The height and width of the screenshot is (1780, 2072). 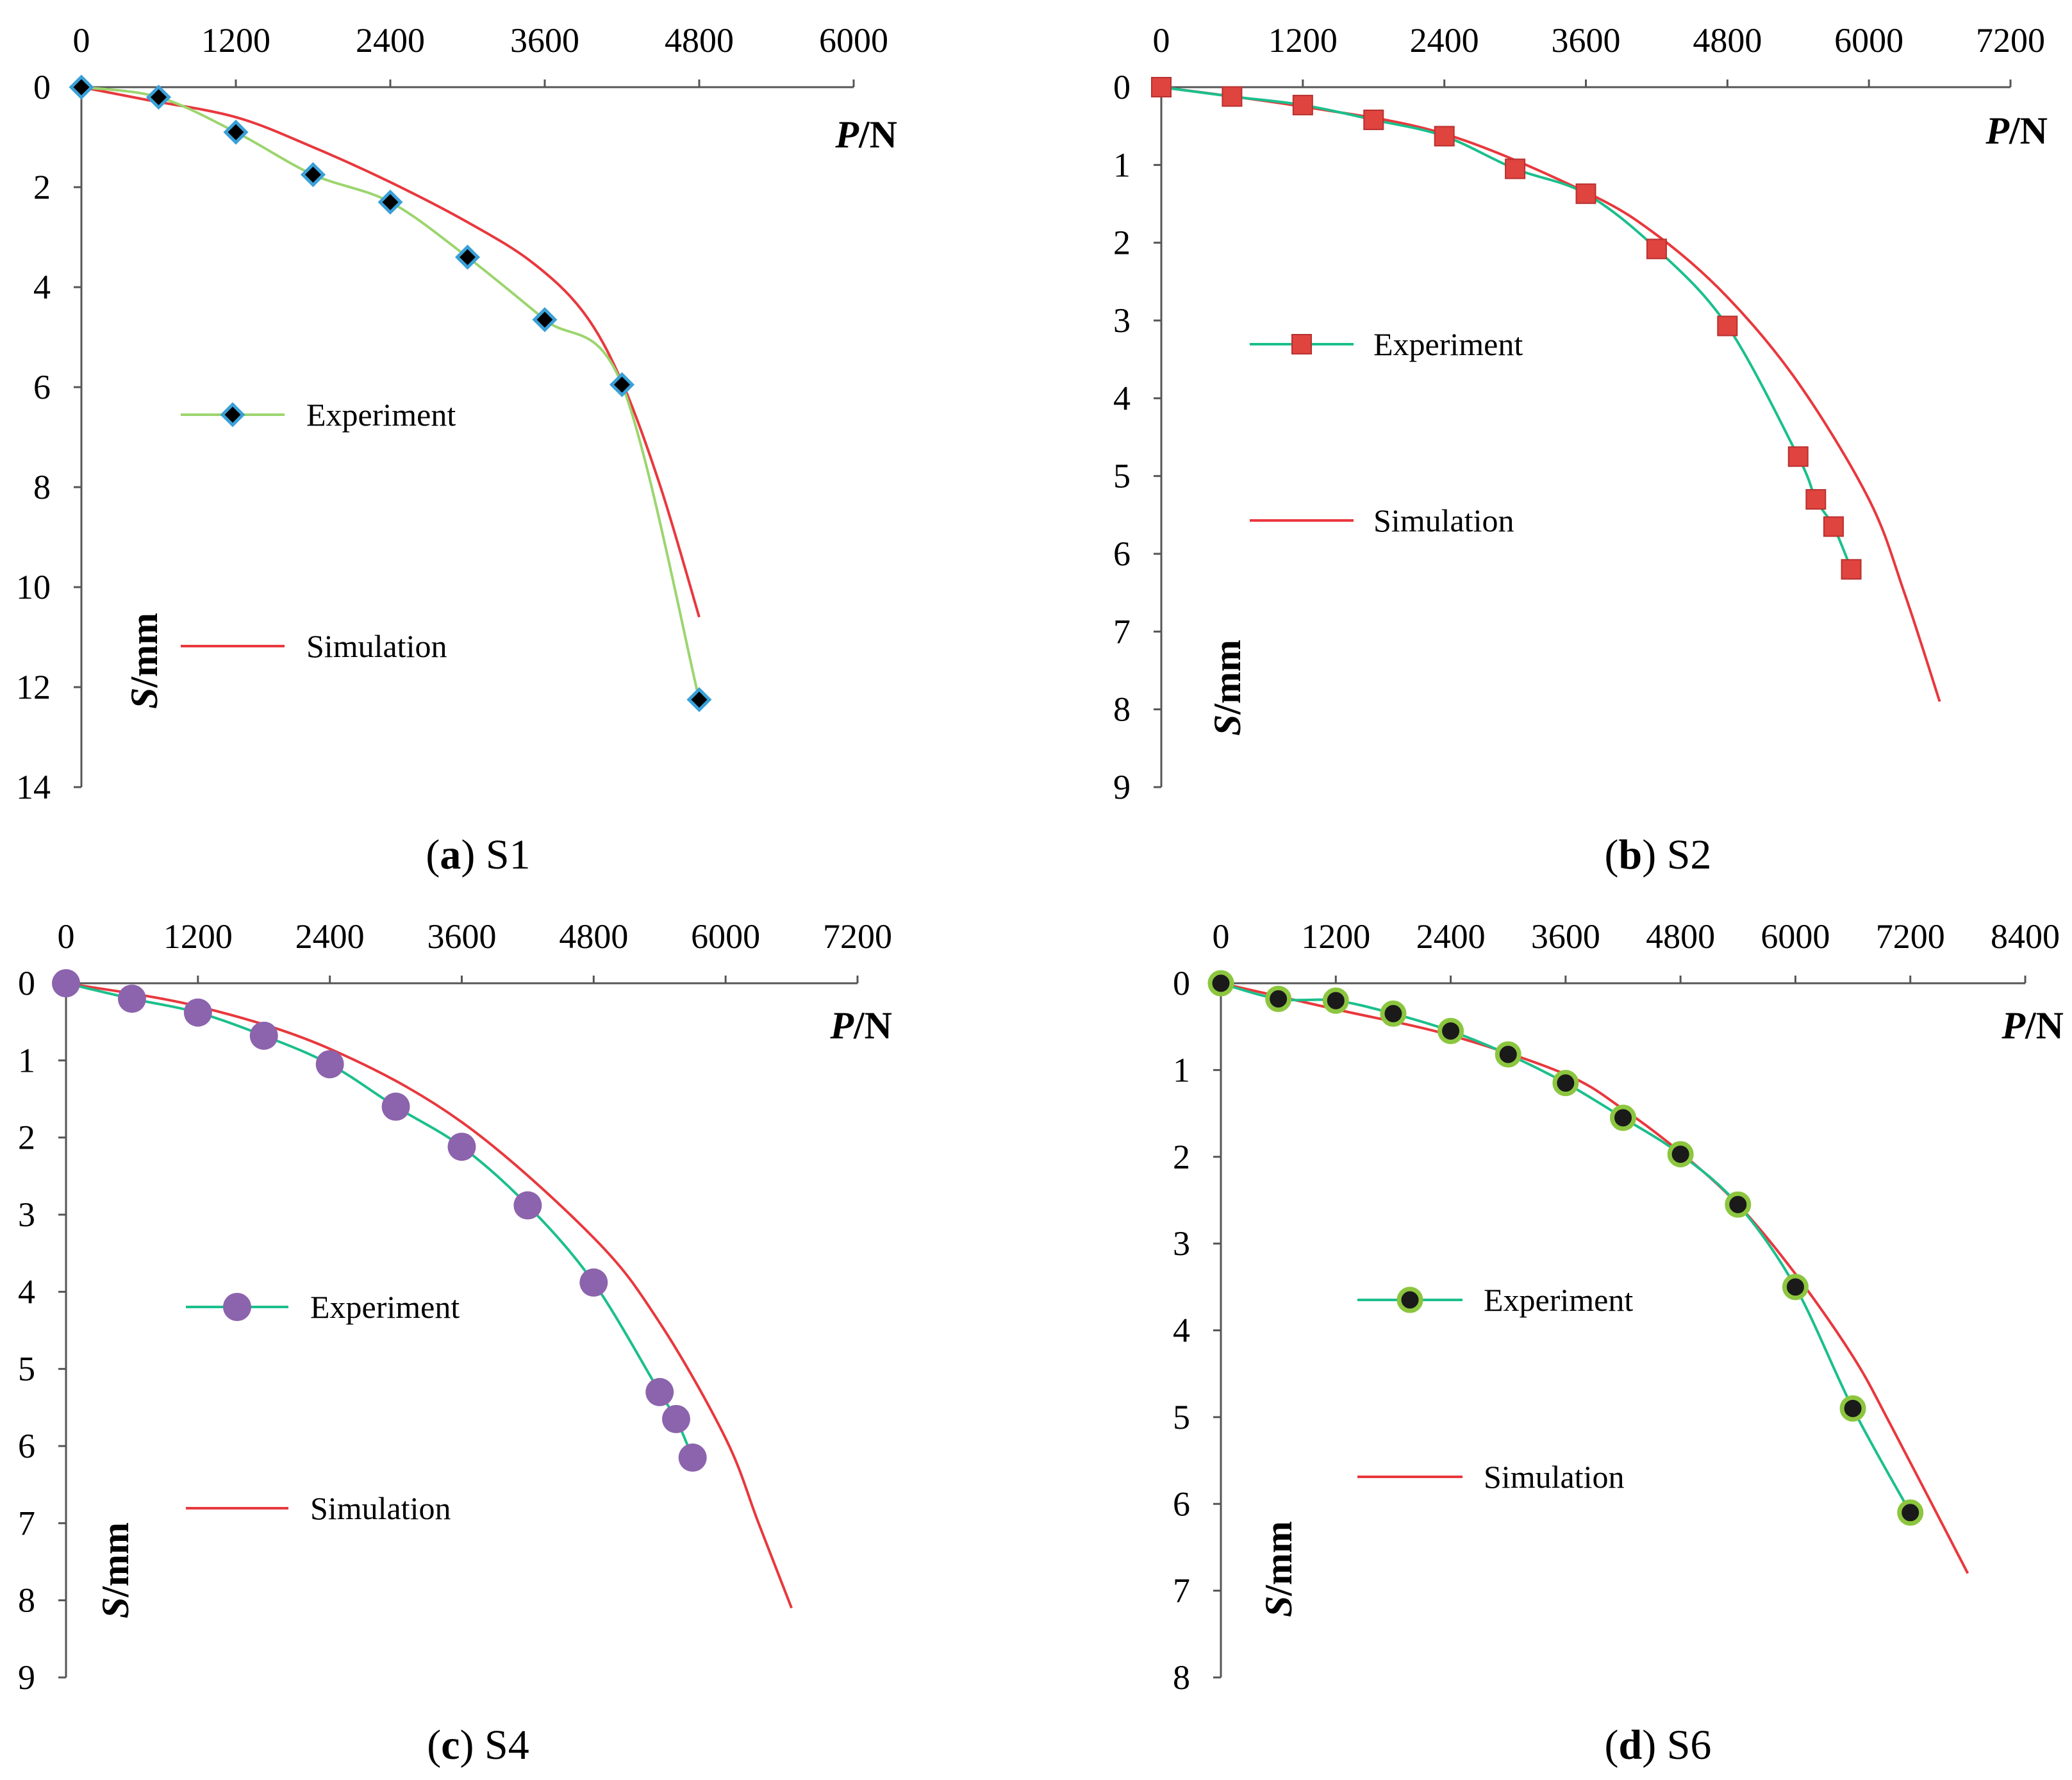 I want to click on panel-caption: (d) S6, so click(x=1658, y=1745).